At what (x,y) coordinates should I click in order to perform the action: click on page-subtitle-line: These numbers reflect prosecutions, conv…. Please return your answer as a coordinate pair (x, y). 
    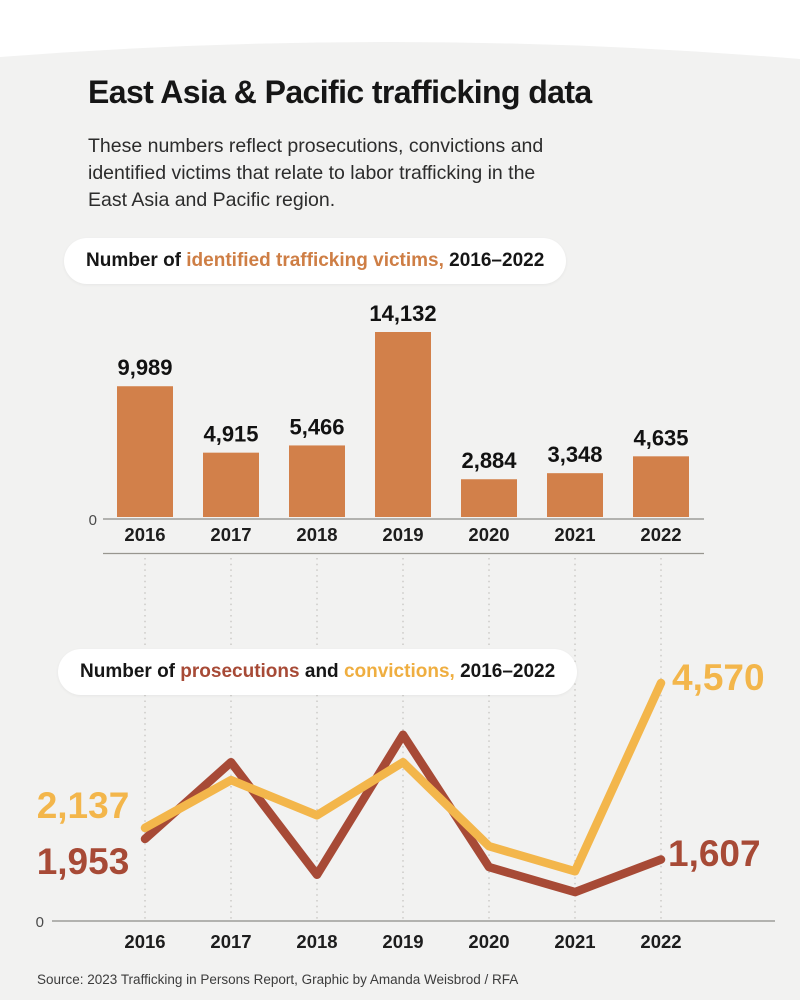
    Looking at the image, I should click on (316, 146).